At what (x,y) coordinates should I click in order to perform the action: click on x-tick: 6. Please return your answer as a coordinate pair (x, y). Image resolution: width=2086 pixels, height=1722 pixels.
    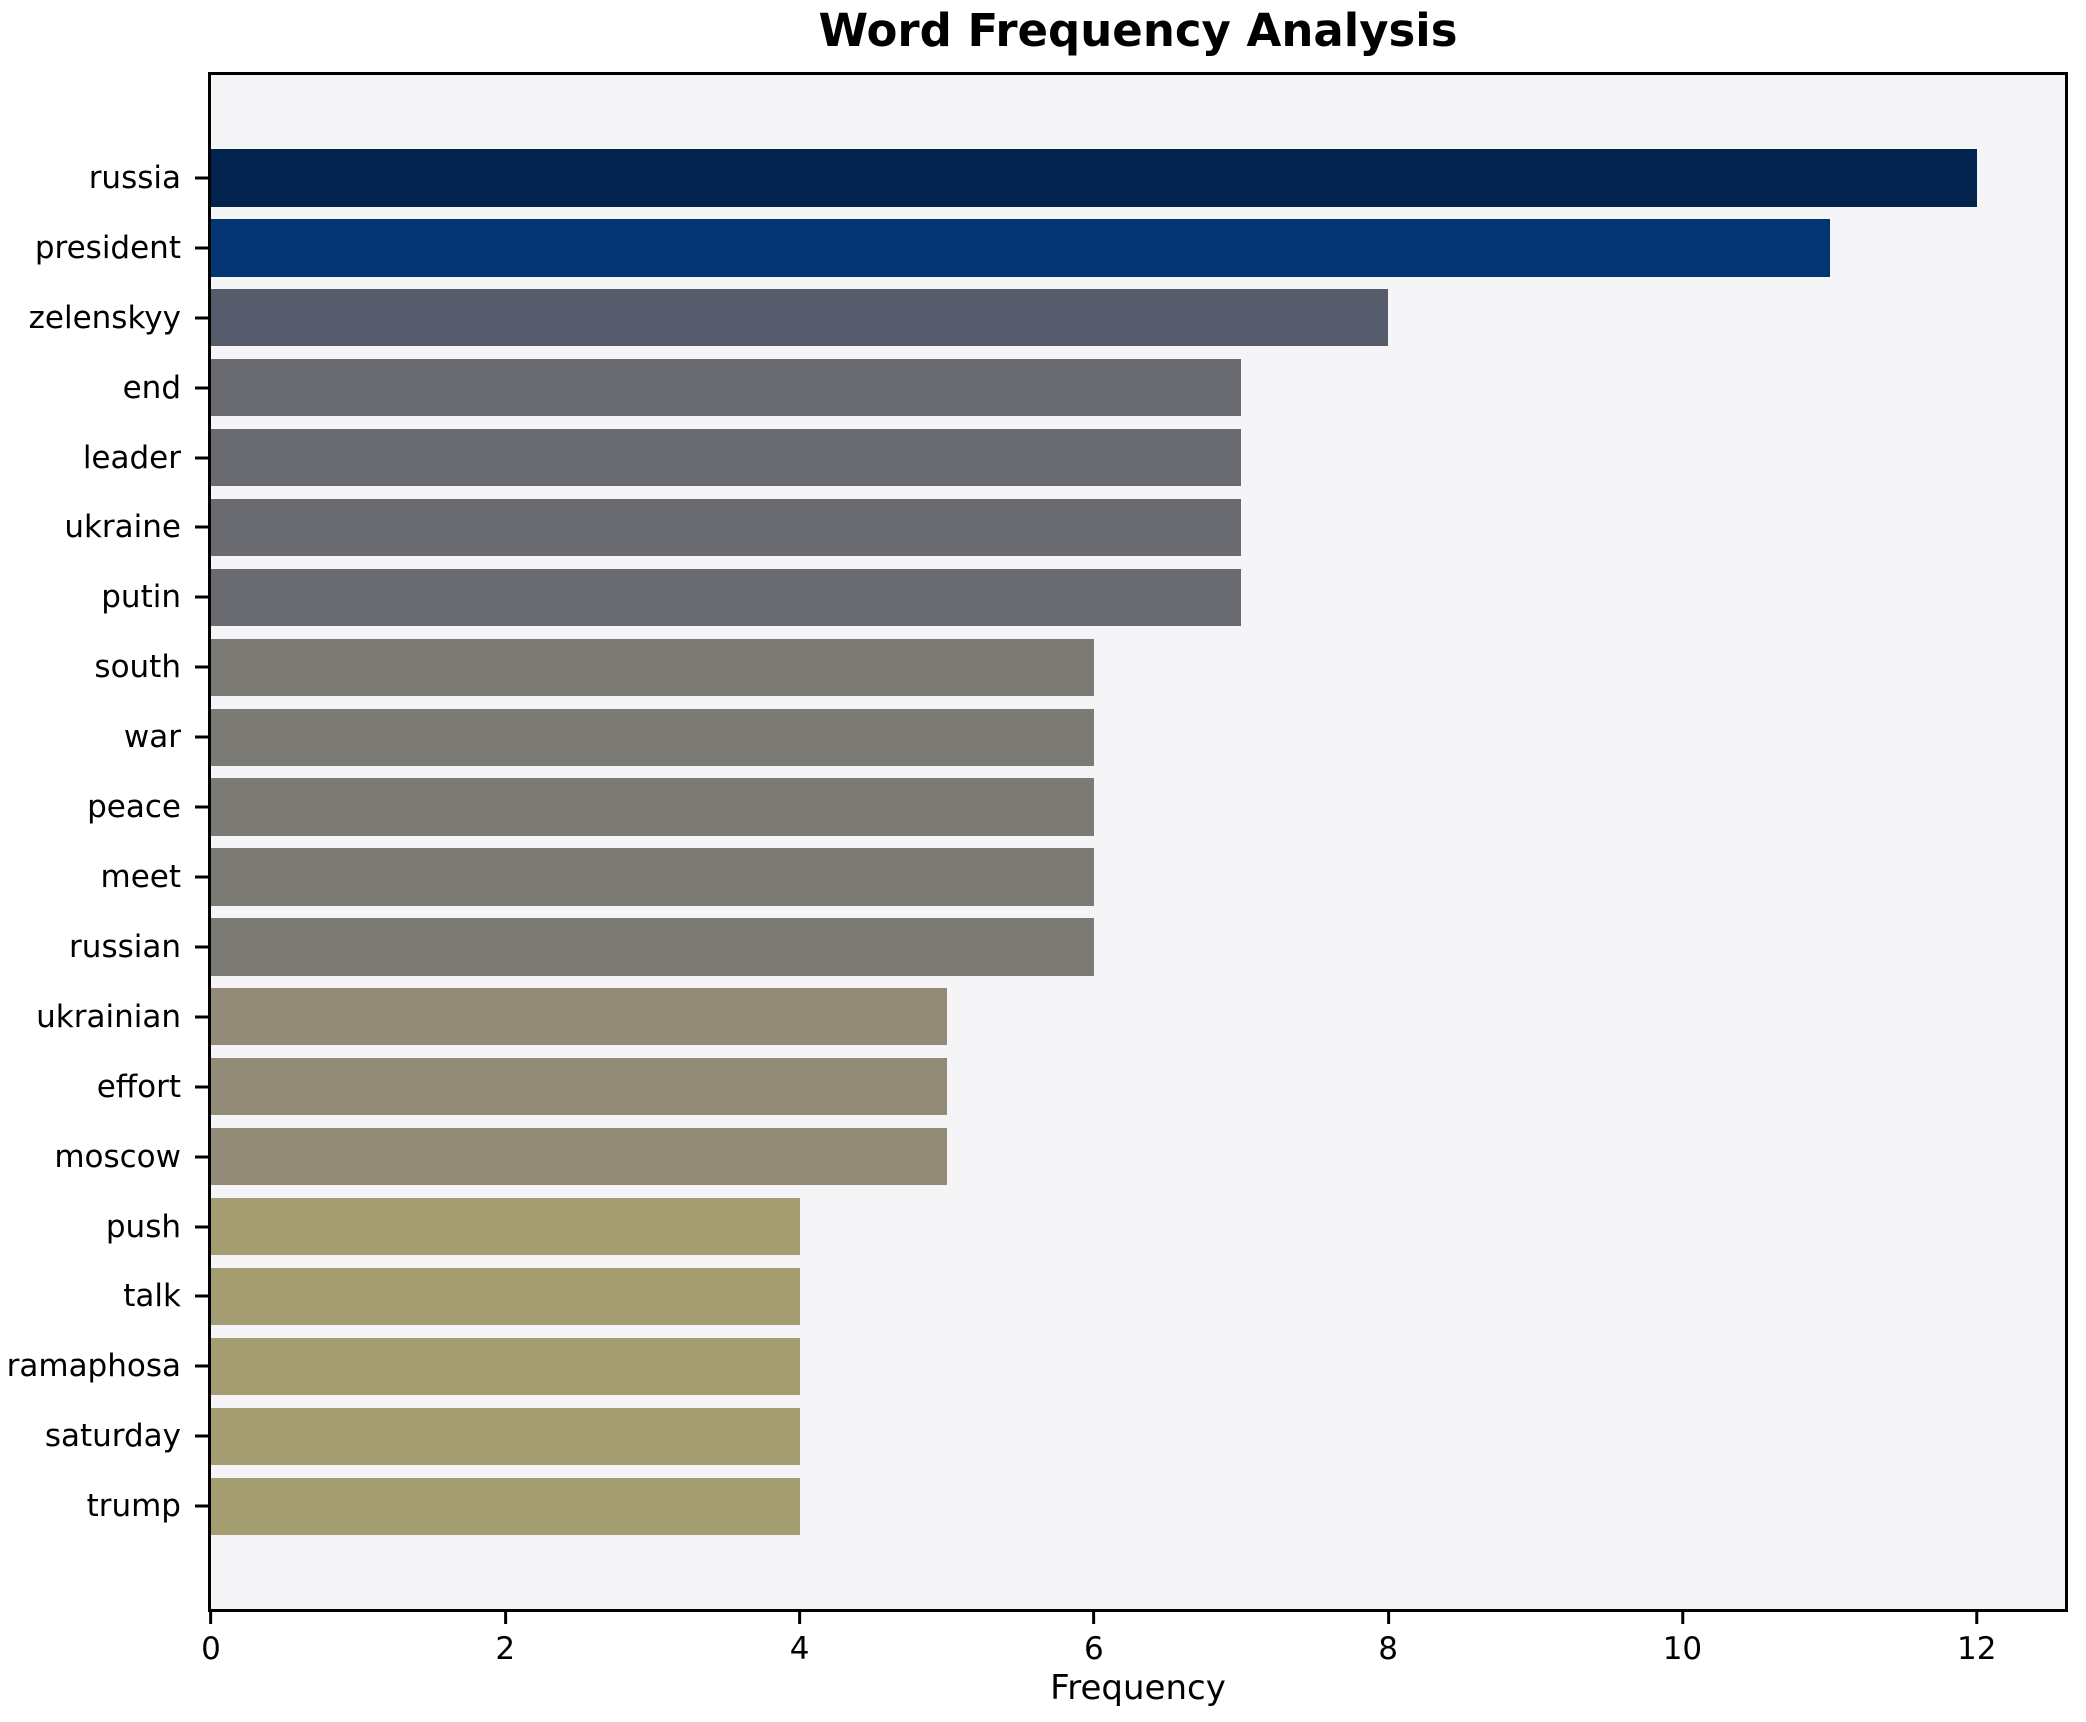
    Looking at the image, I should click on (1094, 1639).